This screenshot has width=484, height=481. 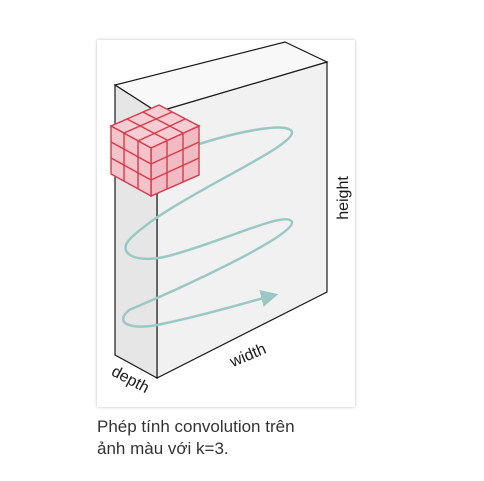 What do you see at coordinates (343, 198) in the screenshot?
I see `height-label: height` at bounding box center [343, 198].